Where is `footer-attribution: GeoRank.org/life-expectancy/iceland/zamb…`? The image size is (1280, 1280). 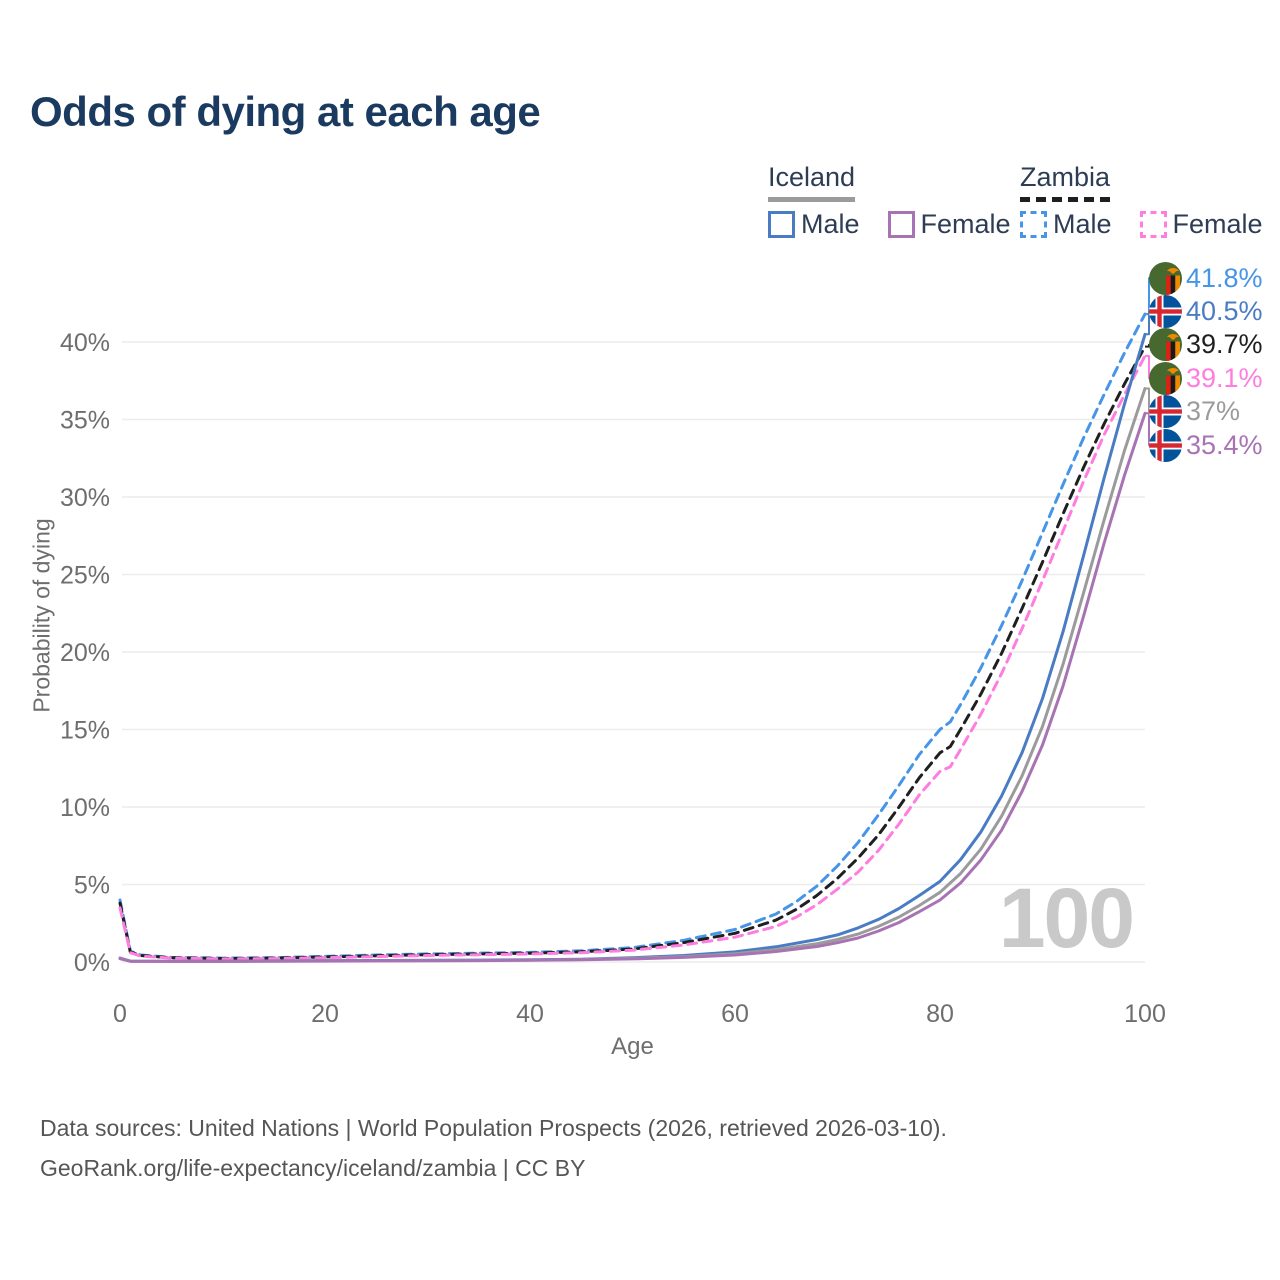 footer-attribution: GeoRank.org/life-expectancy/iceland/zamb… is located at coordinates (313, 1168).